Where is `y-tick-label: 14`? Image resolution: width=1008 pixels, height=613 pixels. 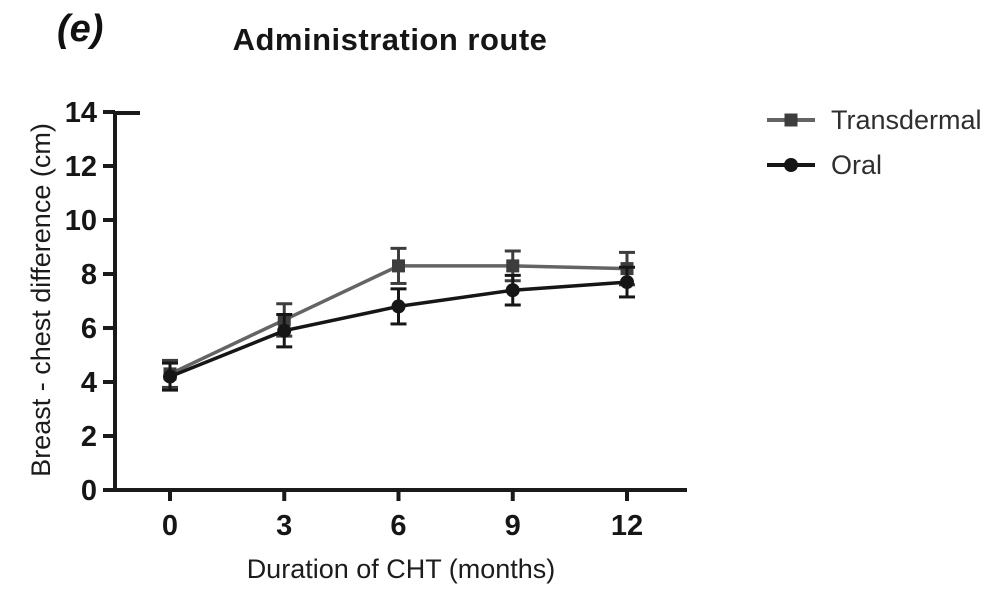
y-tick-label: 14 is located at coordinates (81, 113).